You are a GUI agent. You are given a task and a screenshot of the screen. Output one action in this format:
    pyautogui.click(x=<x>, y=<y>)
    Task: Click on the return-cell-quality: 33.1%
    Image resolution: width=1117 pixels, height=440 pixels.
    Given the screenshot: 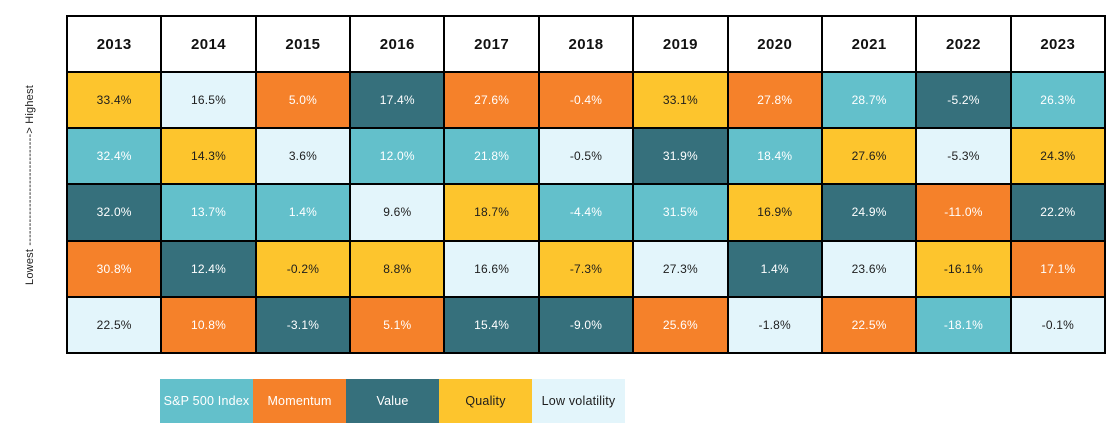 What is the action you would take?
    pyautogui.click(x=680, y=100)
    